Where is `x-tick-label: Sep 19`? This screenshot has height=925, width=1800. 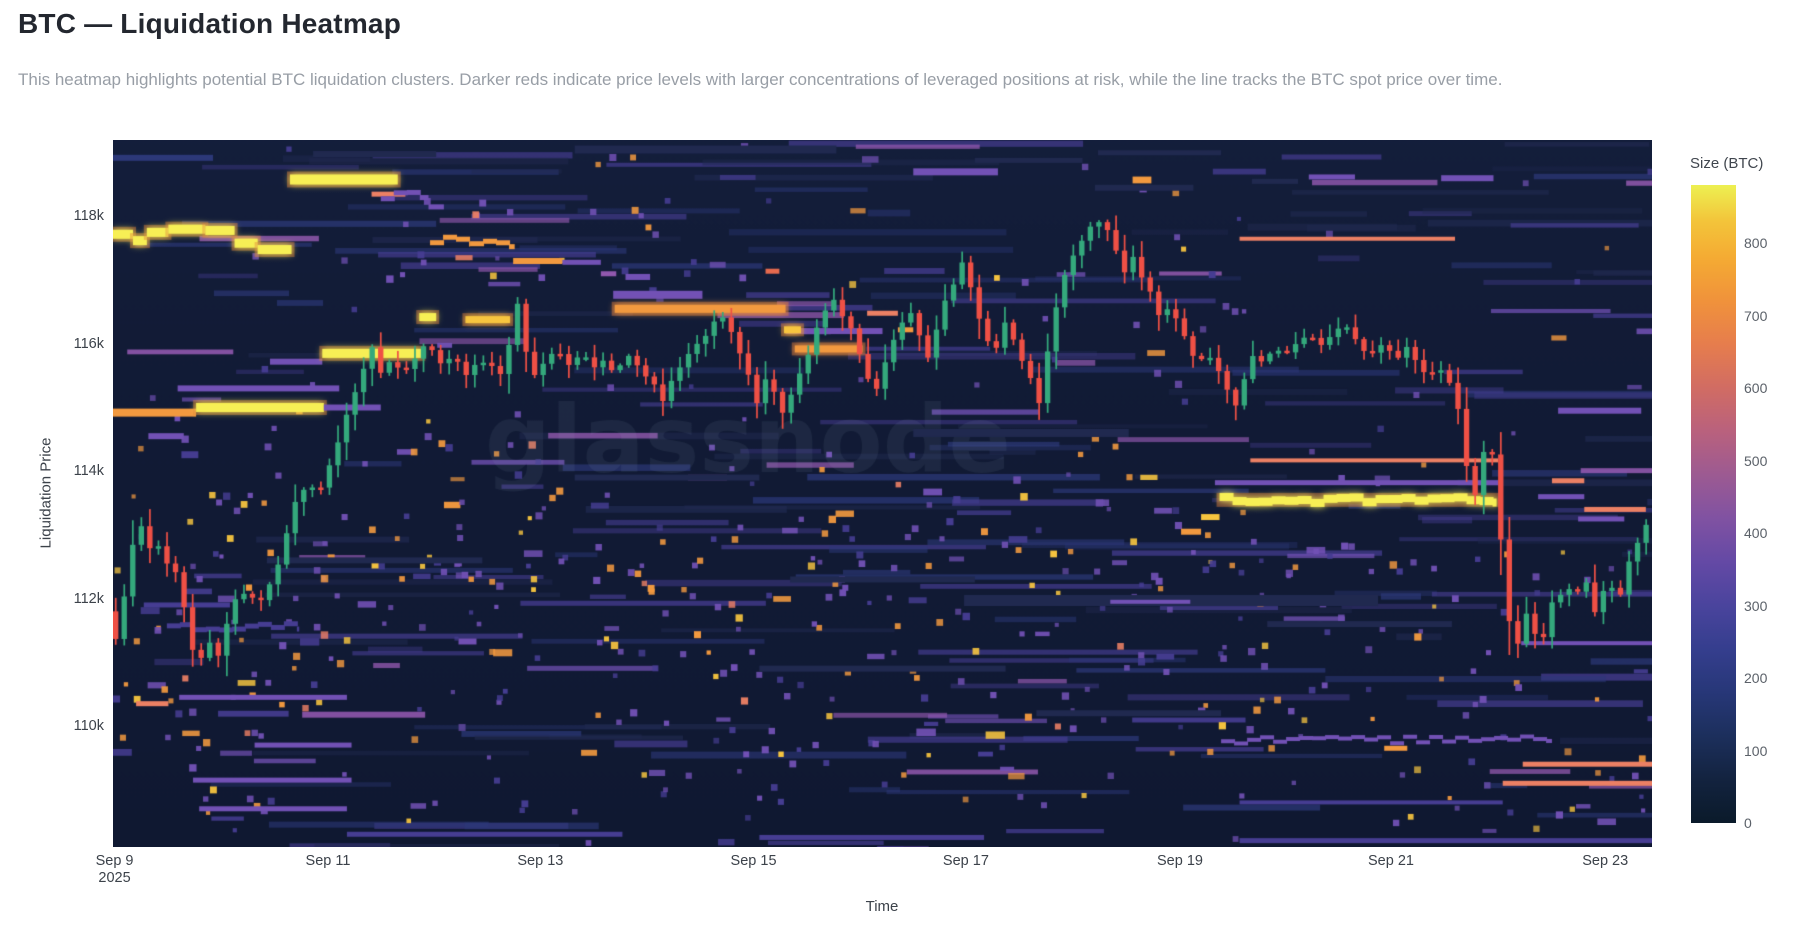 x-tick-label: Sep 19 is located at coordinates (1180, 861).